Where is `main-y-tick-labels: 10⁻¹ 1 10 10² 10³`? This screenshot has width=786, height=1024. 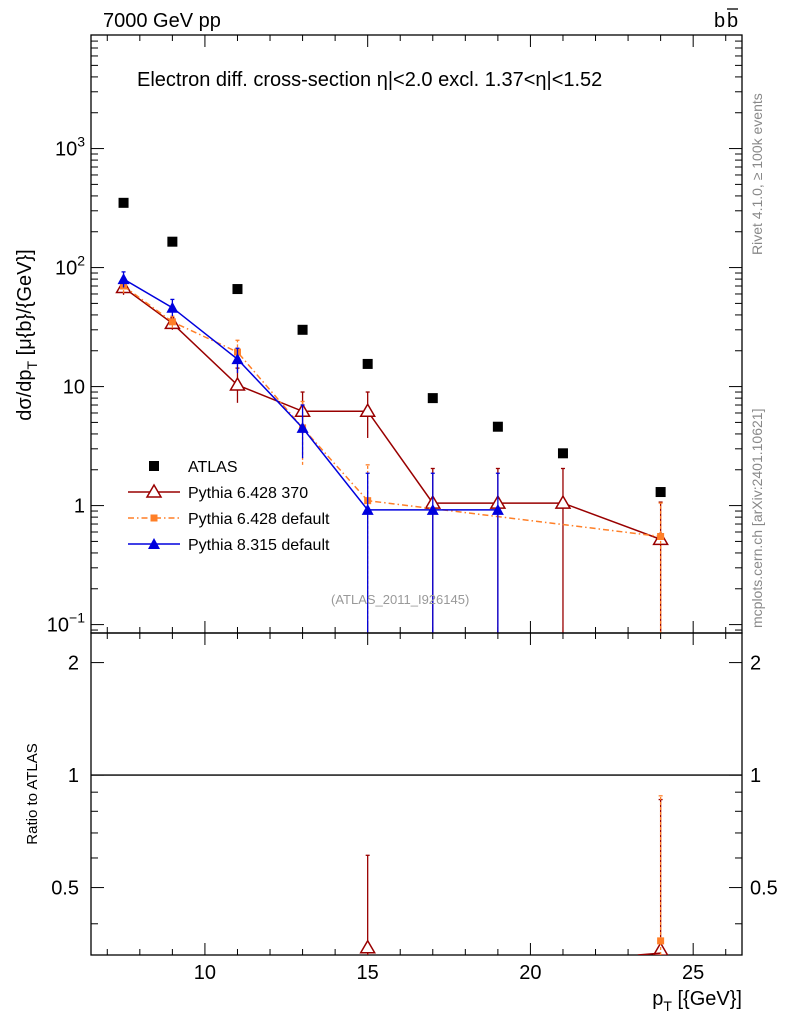
main-y-tick-labels: 10⁻¹ 1 10 10² 10³ is located at coordinates (66, 385).